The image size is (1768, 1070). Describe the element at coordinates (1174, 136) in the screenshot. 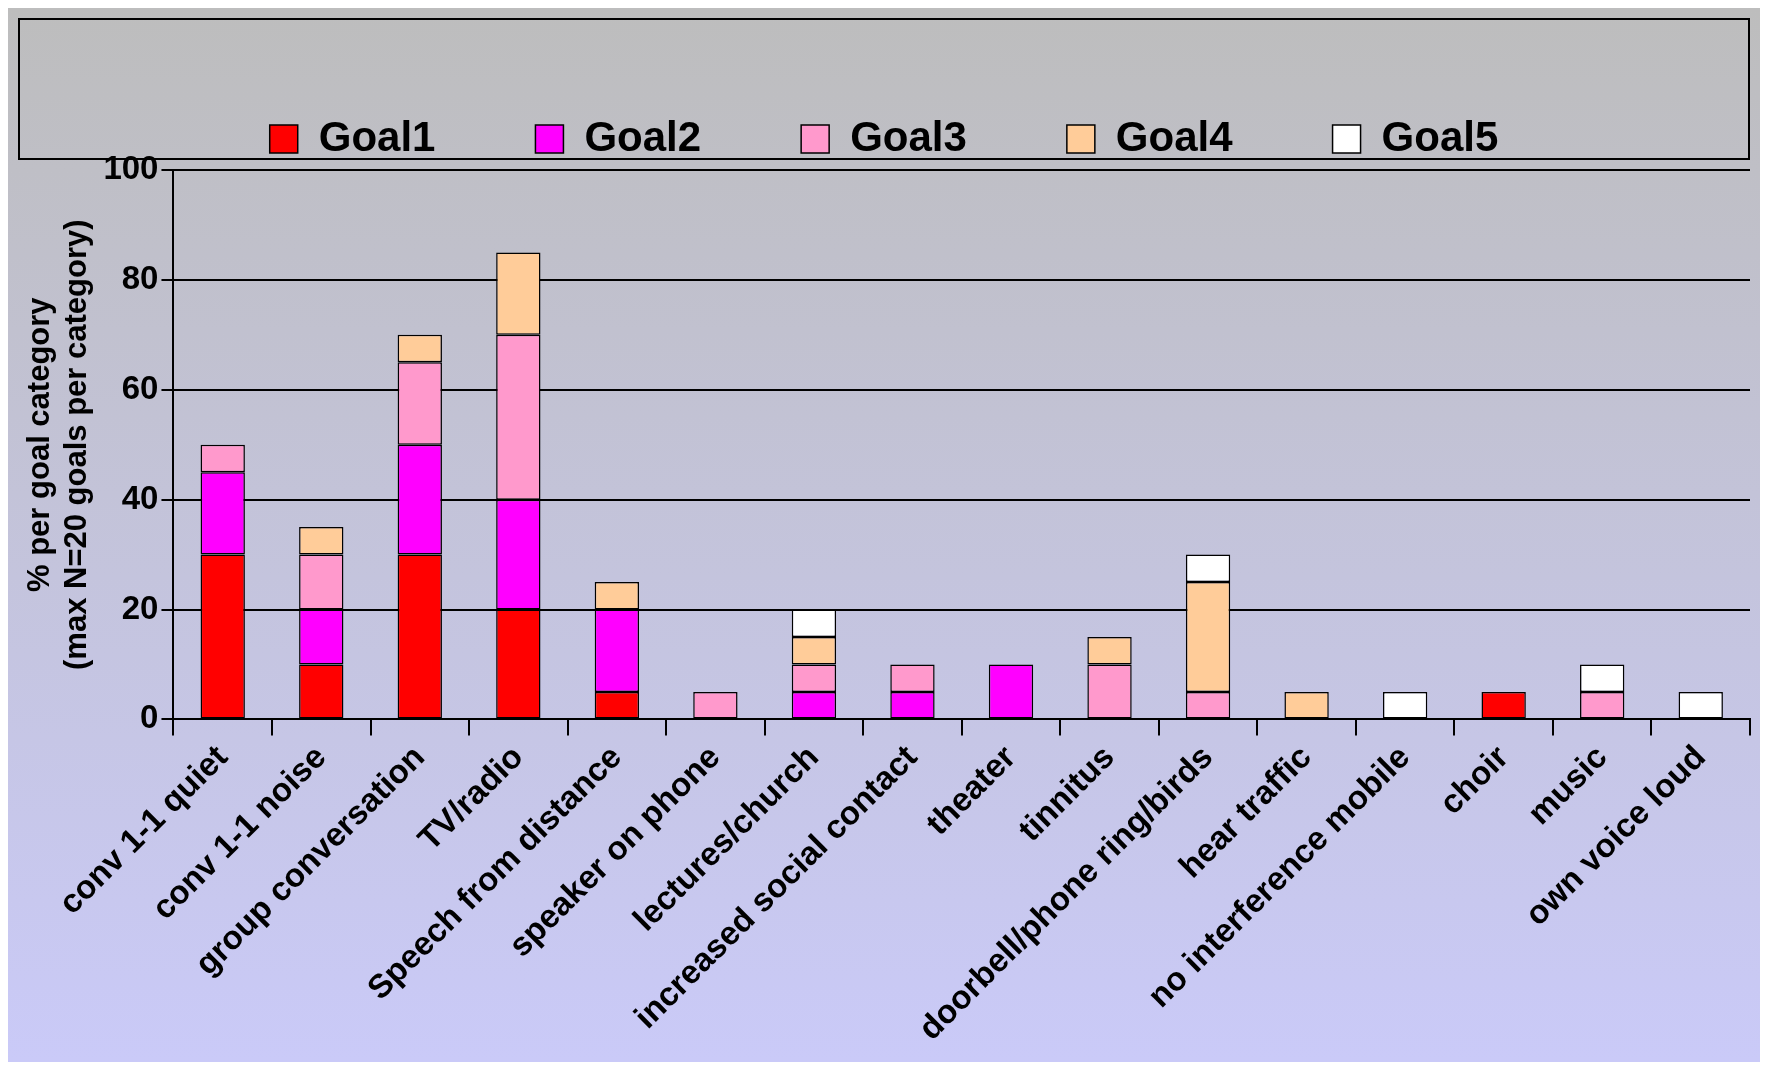

I see `legend-label: Goal4` at that location.